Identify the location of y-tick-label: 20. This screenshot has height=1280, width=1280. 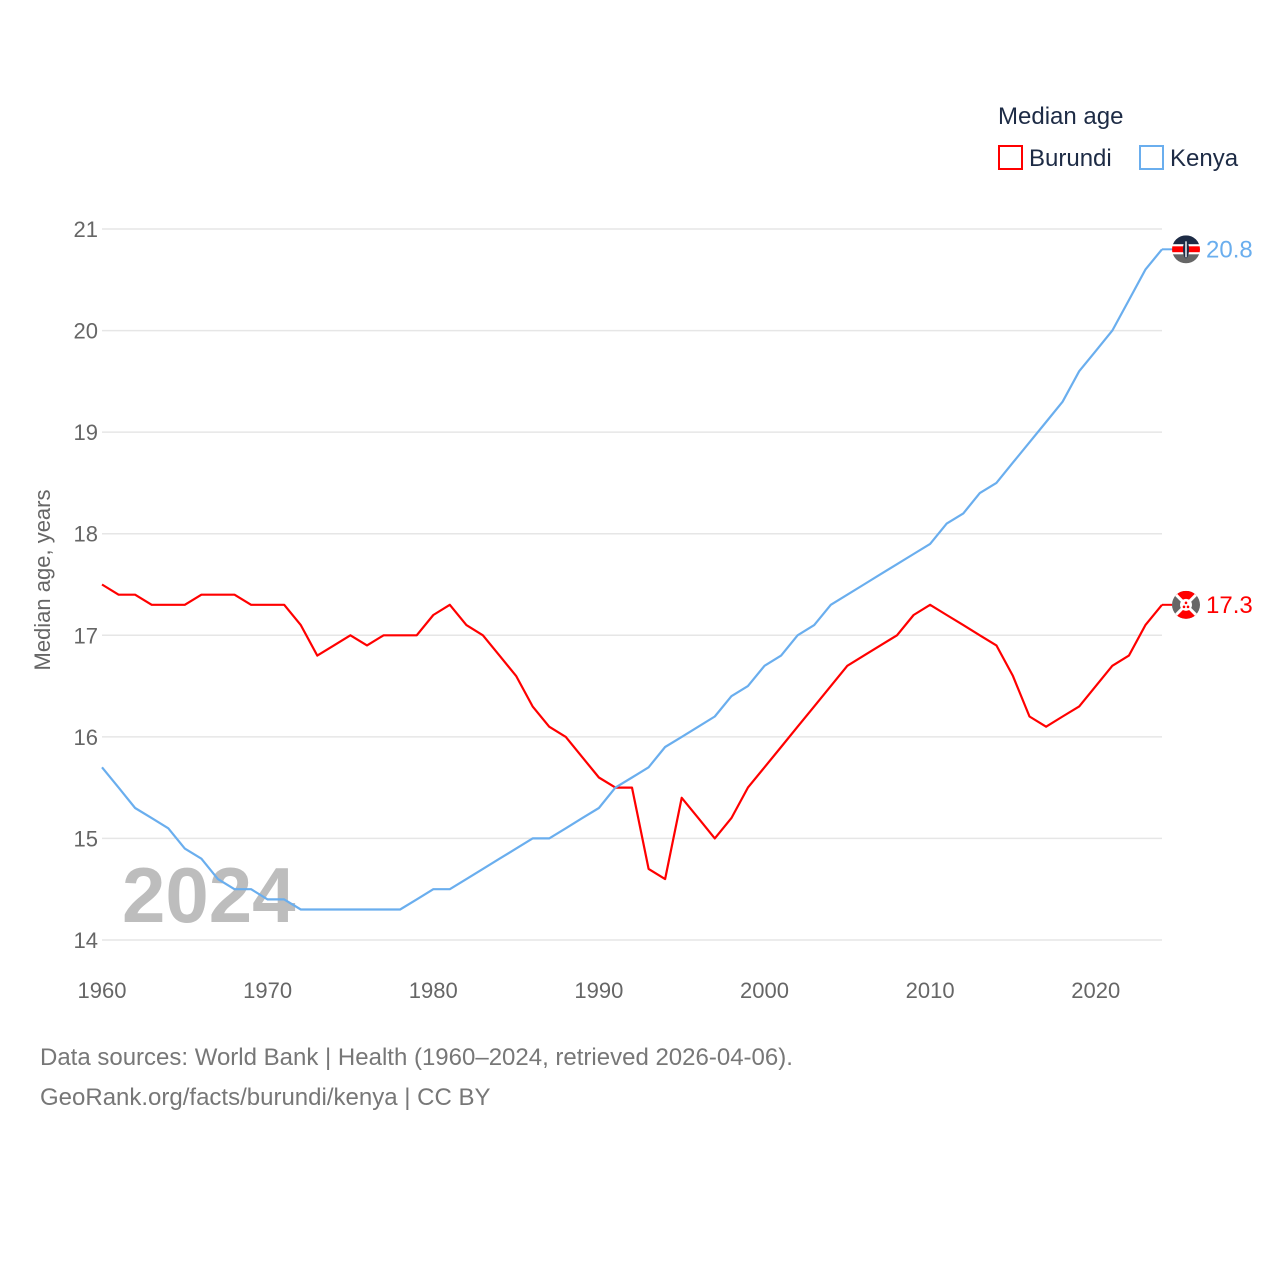
(86, 331).